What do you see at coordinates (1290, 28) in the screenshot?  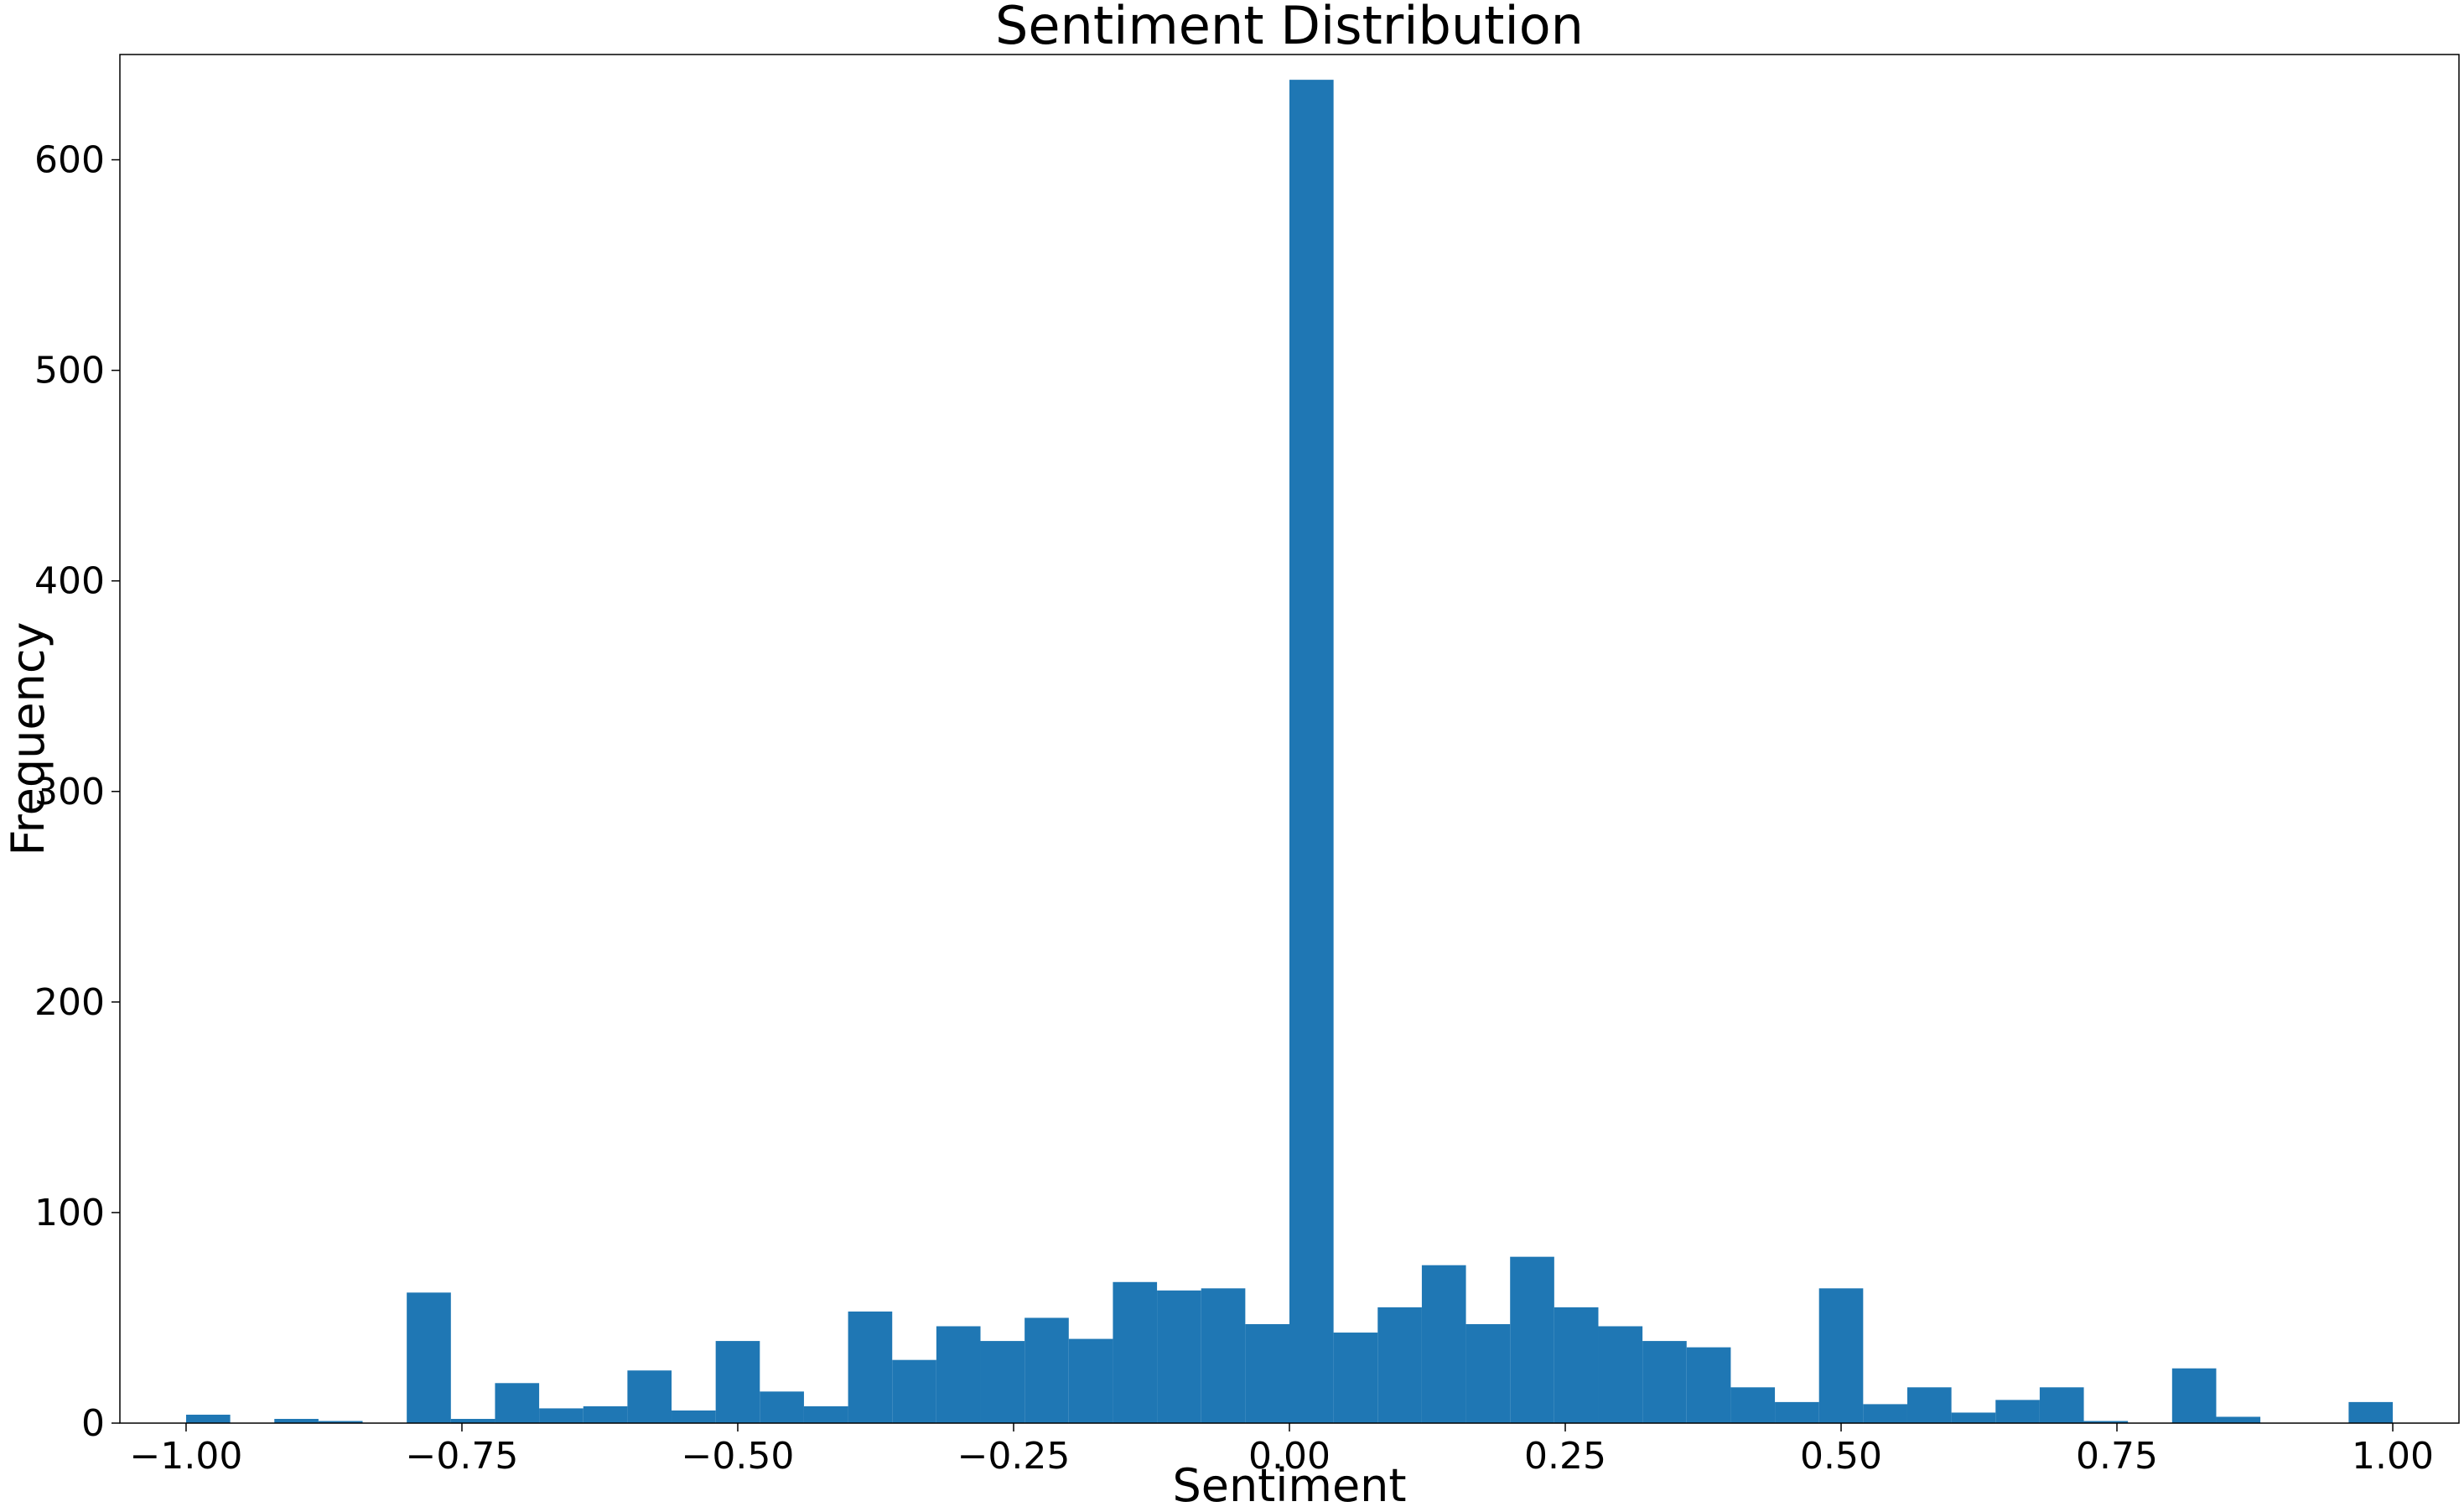 I see `chart-title: Sentiment Distribution` at bounding box center [1290, 28].